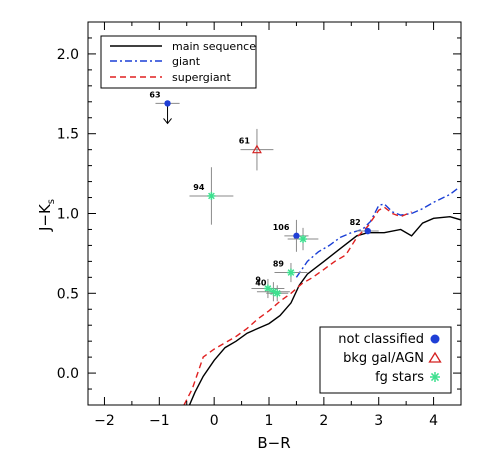 This screenshot has width=491, height=463. What do you see at coordinates (68, 135) in the screenshot?
I see `y-tick-label: 1.5` at bounding box center [68, 135].